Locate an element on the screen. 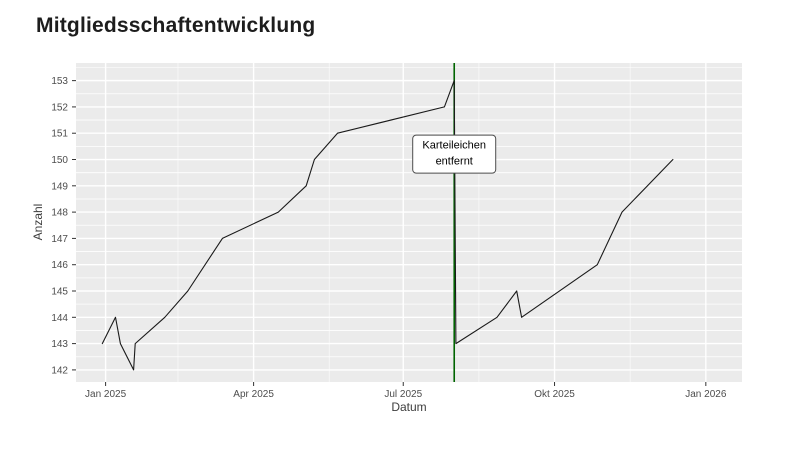 This screenshot has height=450, width=800. x-tick-label: Jan 2026 is located at coordinates (706, 394).